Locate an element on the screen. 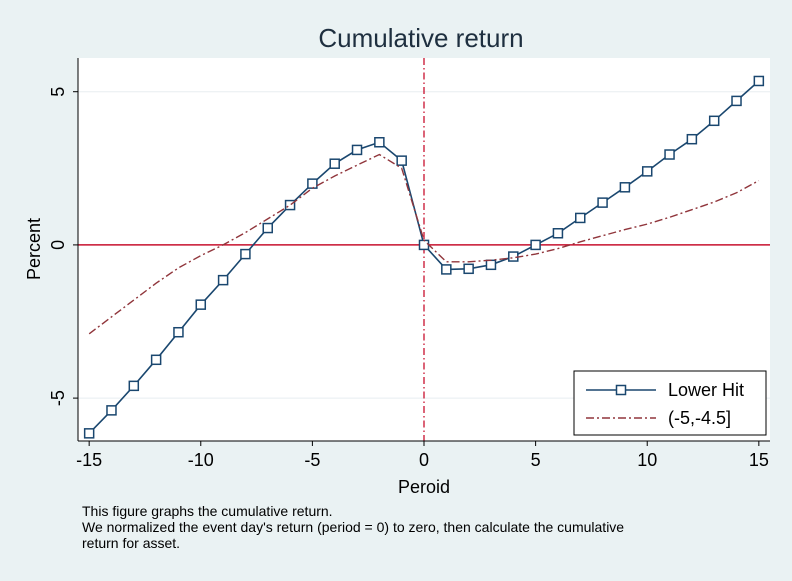 This screenshot has width=792, height=581. y-tick-label: -5 is located at coordinates (58, 398).